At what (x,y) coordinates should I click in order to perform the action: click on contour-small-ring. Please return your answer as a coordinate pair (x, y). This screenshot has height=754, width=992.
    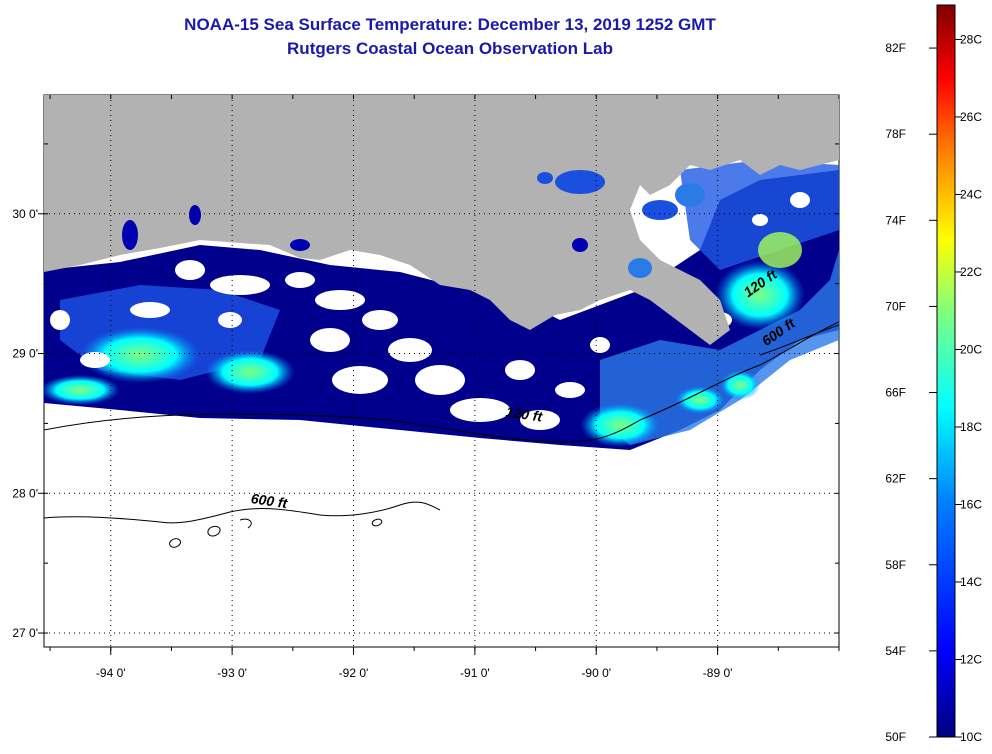
    Looking at the image, I should click on (276, 533).